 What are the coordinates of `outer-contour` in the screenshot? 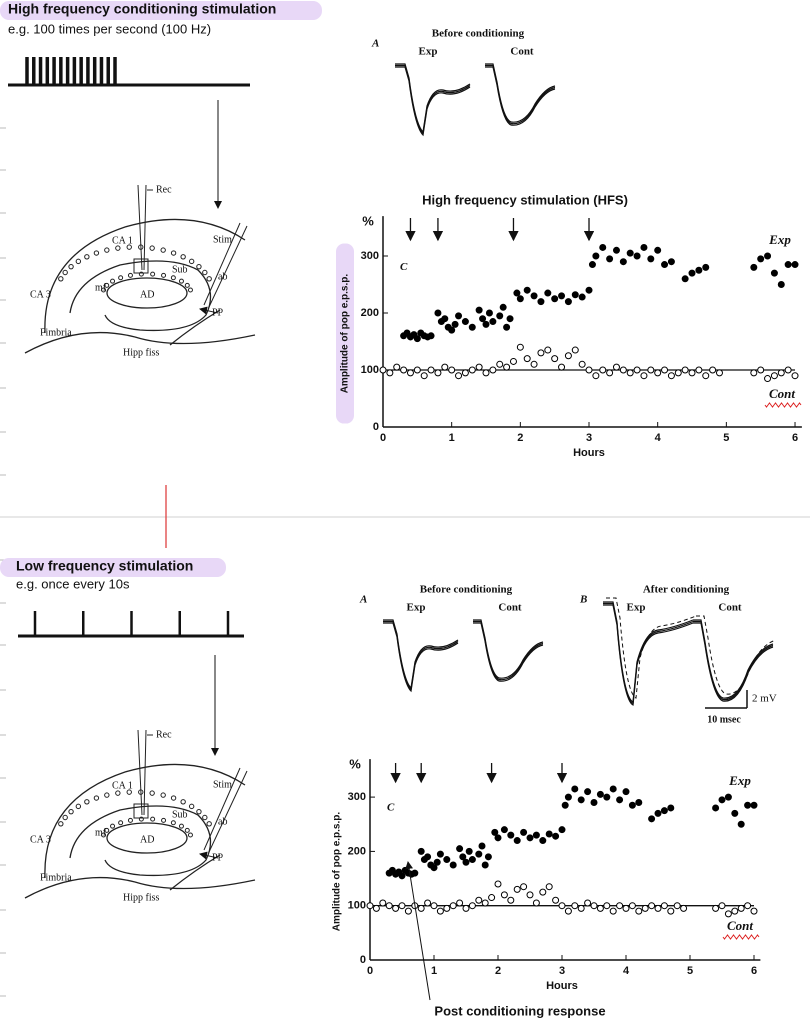 It's located at (145, 276).